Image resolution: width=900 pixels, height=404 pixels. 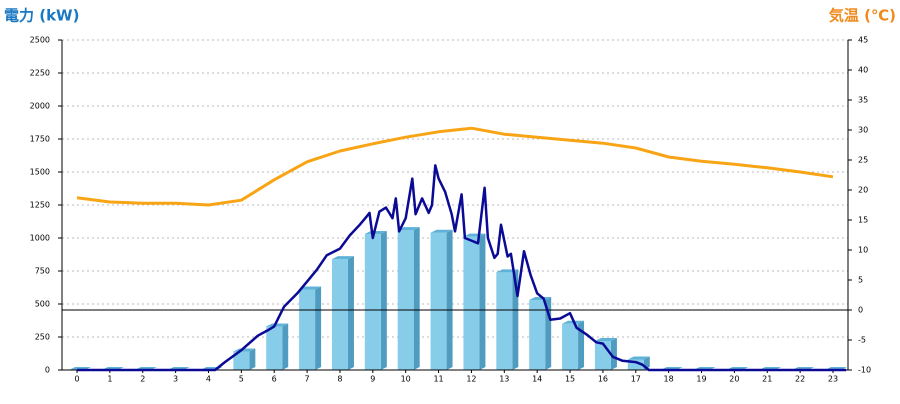 What do you see at coordinates (41, 16) in the screenshot?
I see `y-axis-title: 電力 (kW)` at bounding box center [41, 16].